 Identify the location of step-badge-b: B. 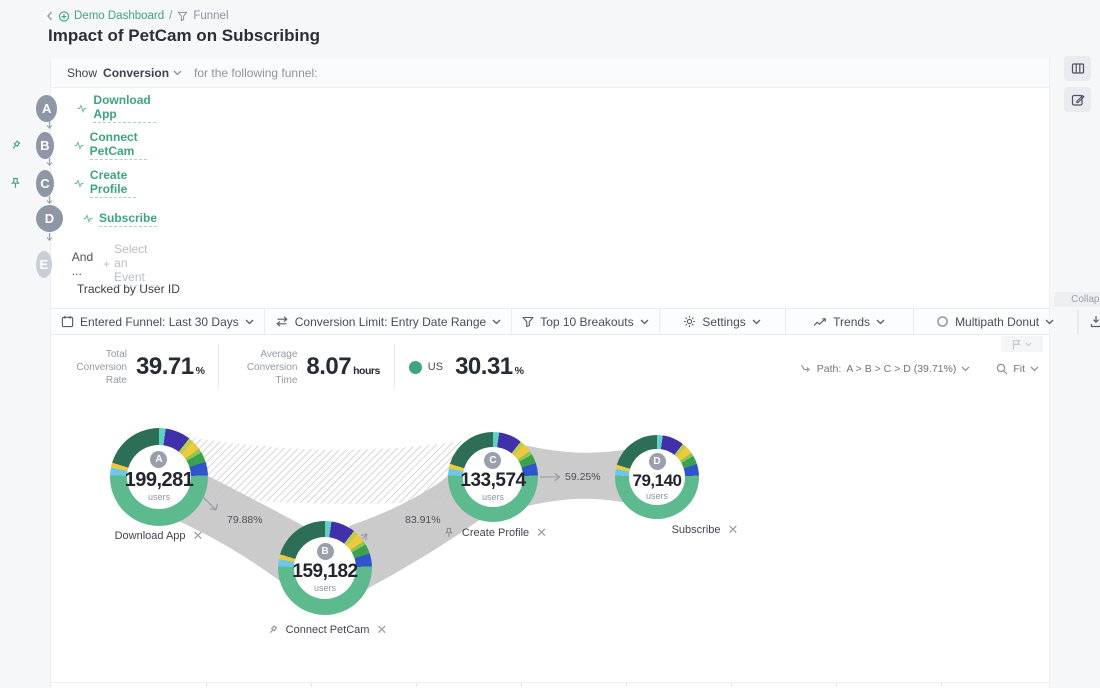
(325, 551).